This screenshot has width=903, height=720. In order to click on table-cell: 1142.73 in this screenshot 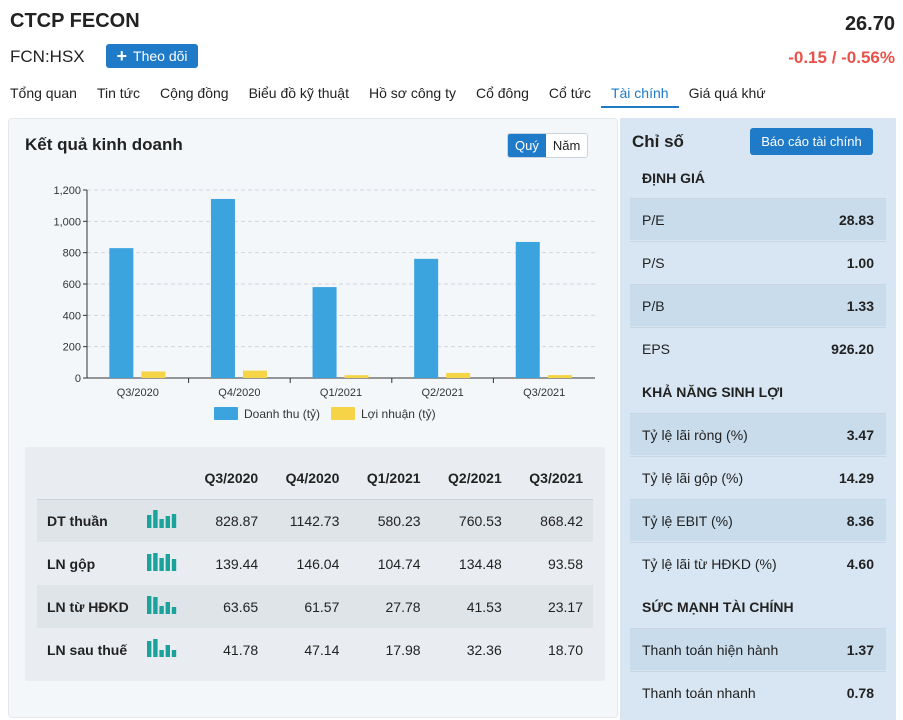, I will do `click(314, 520)`.